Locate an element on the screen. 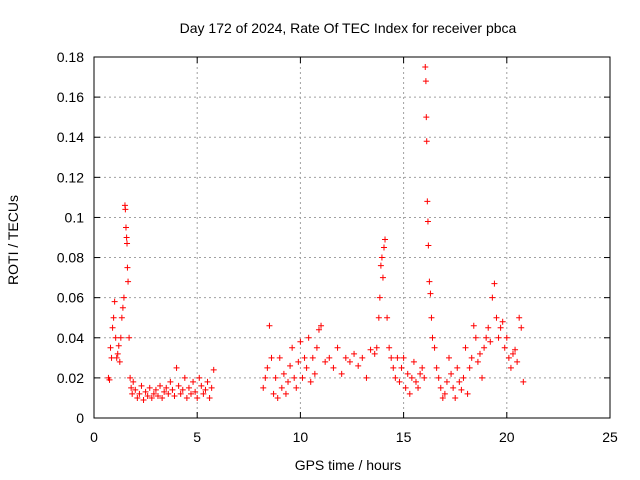 Image resolution: width=640 pixels, height=480 pixels. y-tick-label: 0.06 is located at coordinates (70, 298).